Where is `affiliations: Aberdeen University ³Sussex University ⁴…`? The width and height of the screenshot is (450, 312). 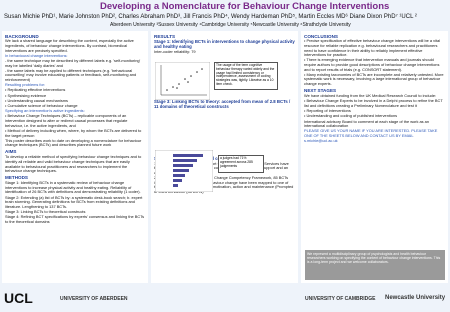
affiliations: Aberdeen University ³Sussex University ⁴… is located at coordinates (230, 25).